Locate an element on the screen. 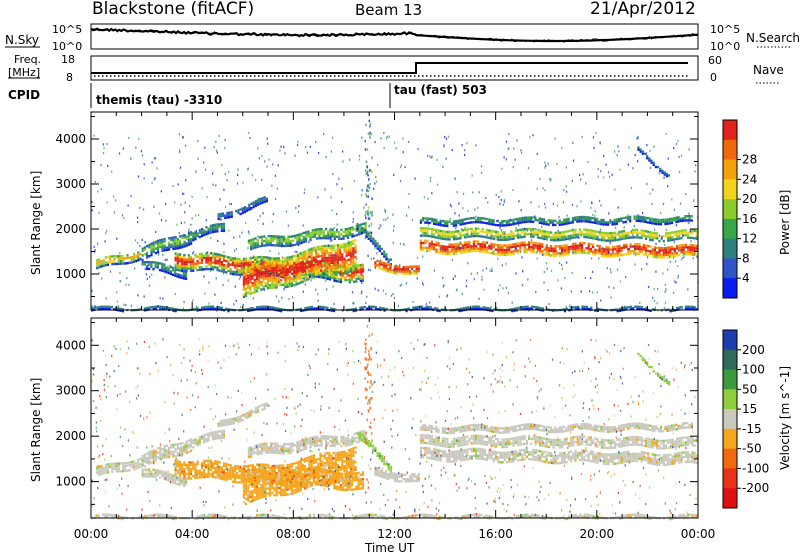  nsky-trace is located at coordinates (395, 35).